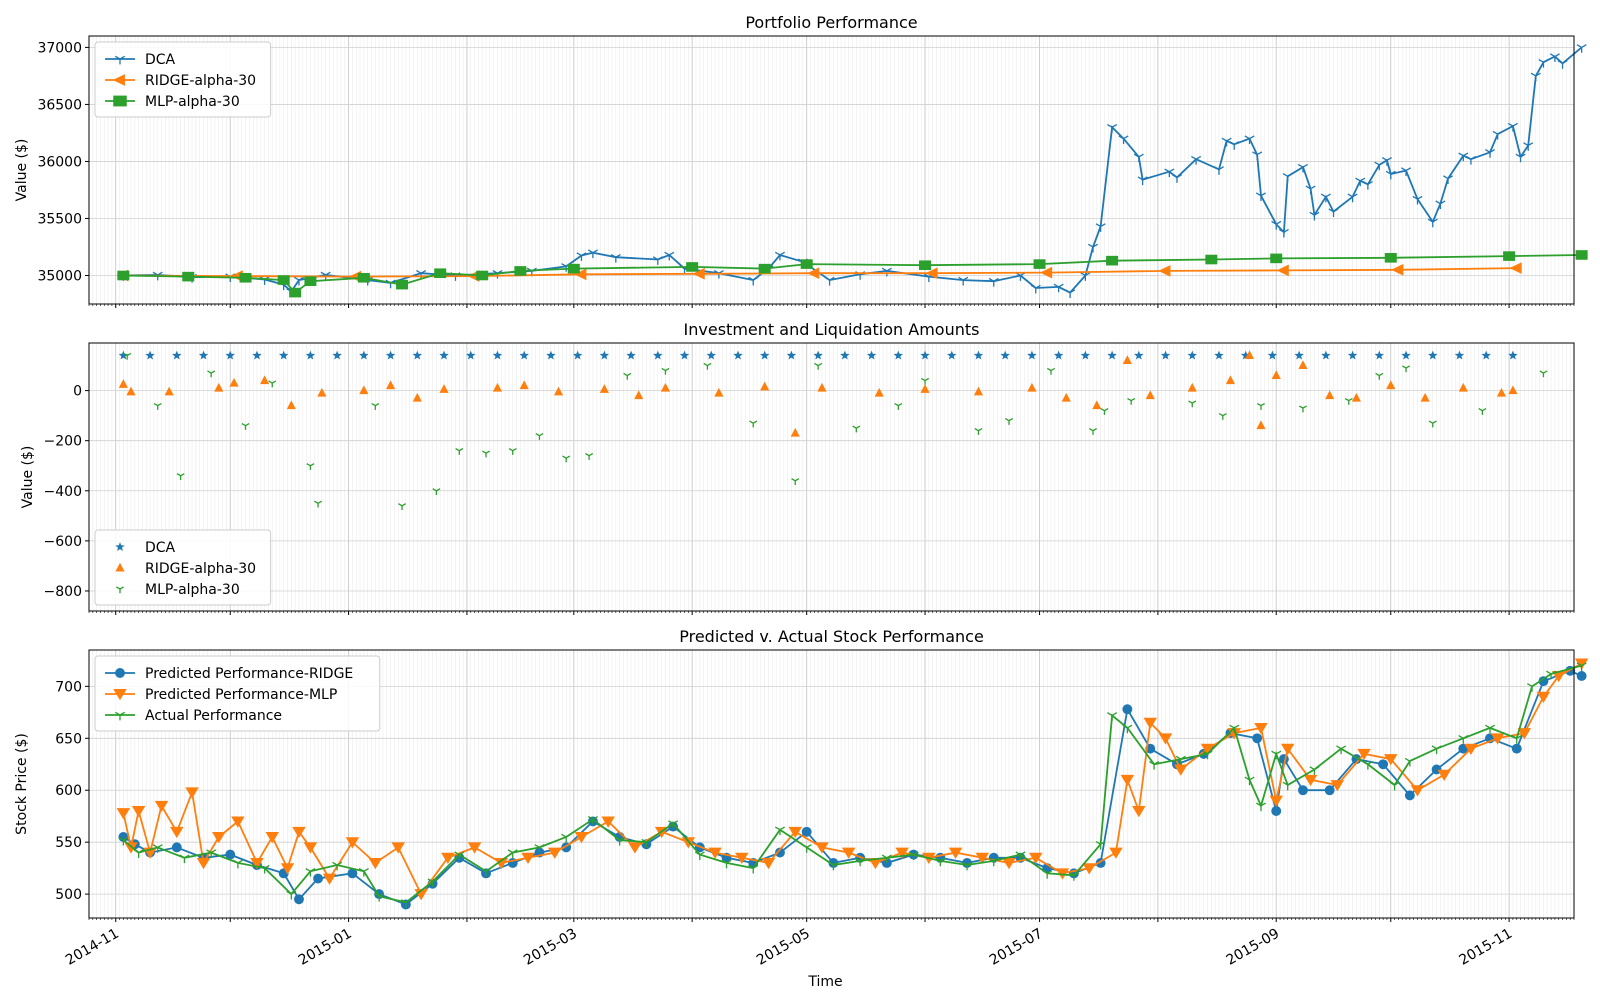 The height and width of the screenshot is (1000, 1600). What do you see at coordinates (120, 590) in the screenshot?
I see `legend-marker` at bounding box center [120, 590].